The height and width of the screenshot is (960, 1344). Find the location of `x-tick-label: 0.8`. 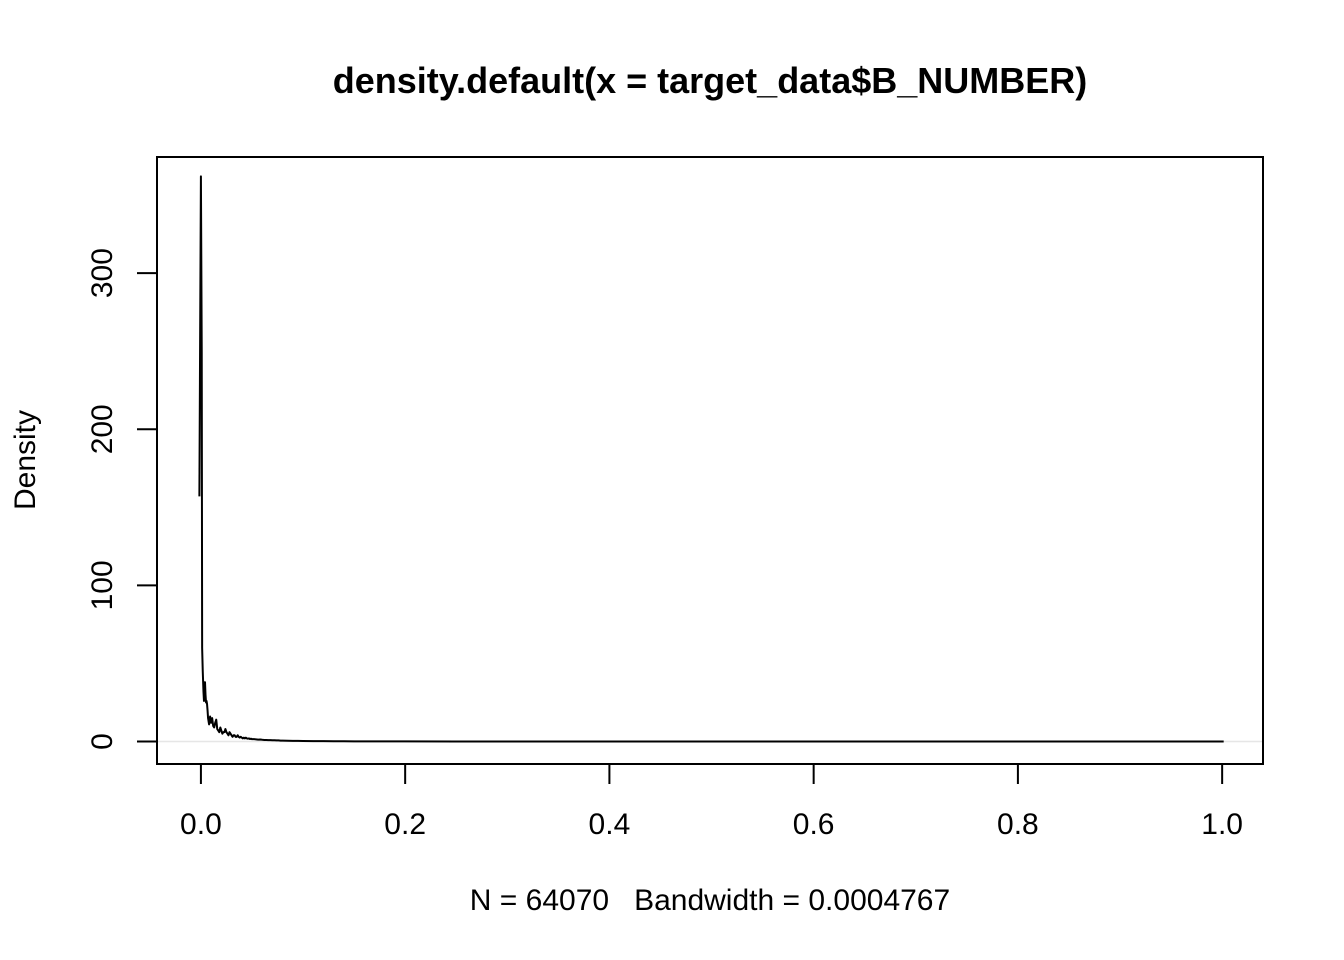

x-tick-label: 0.8 is located at coordinates (1018, 824).